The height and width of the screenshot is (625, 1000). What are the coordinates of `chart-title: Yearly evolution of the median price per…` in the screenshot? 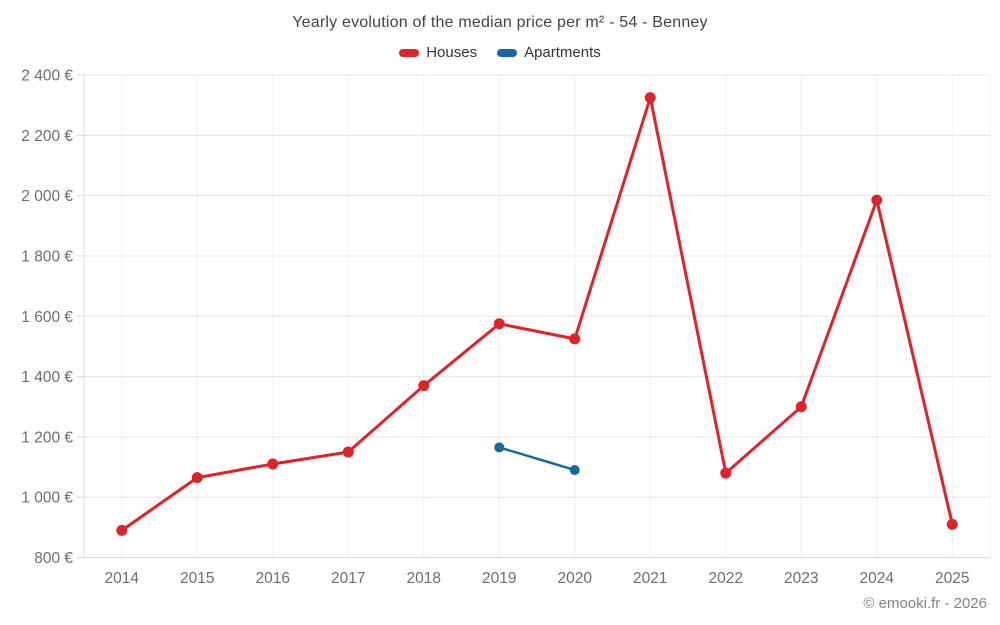 It's located at (500, 22).